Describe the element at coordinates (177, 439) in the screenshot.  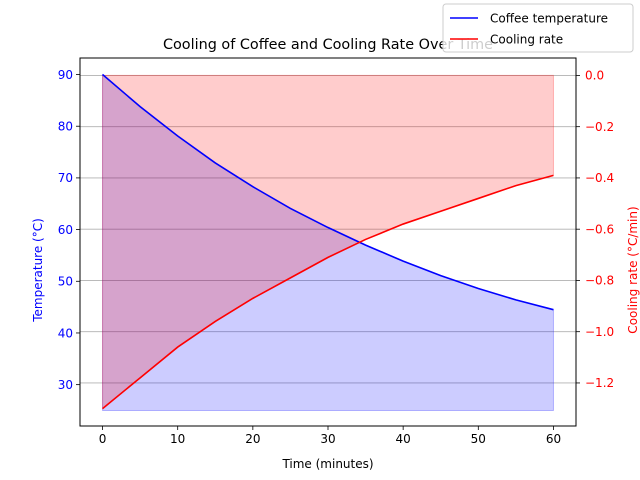
I see `x-tick-label: 10` at that location.